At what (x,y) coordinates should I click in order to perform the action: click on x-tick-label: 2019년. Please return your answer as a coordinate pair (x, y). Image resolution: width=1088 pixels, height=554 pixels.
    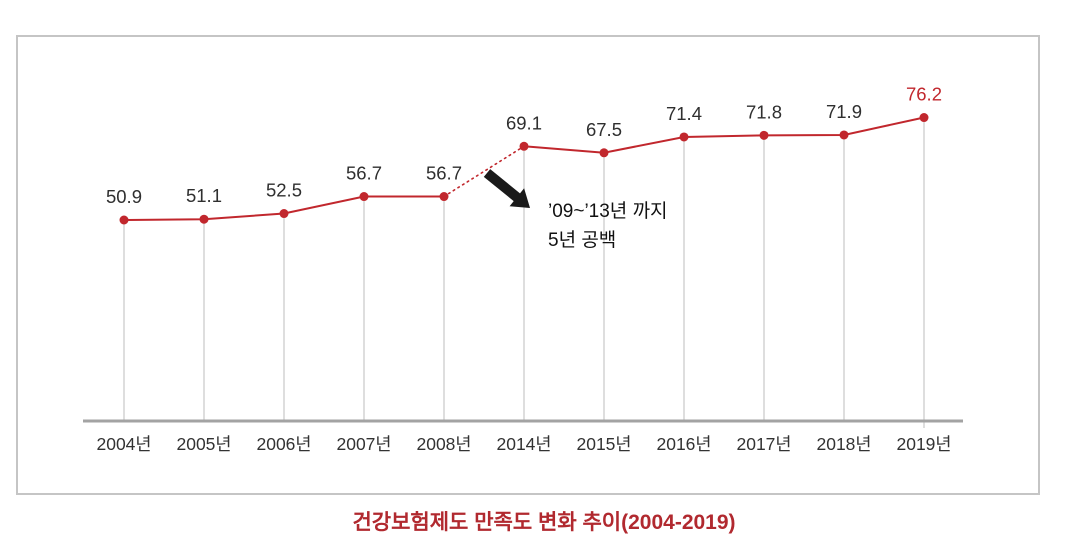
    Looking at the image, I should click on (923, 444).